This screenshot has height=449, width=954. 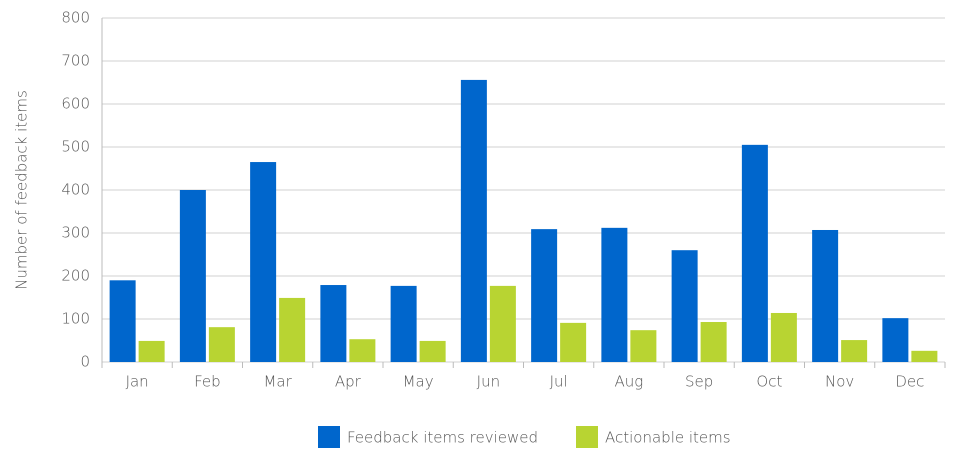 I want to click on x-tick-label: May, so click(x=418, y=382).